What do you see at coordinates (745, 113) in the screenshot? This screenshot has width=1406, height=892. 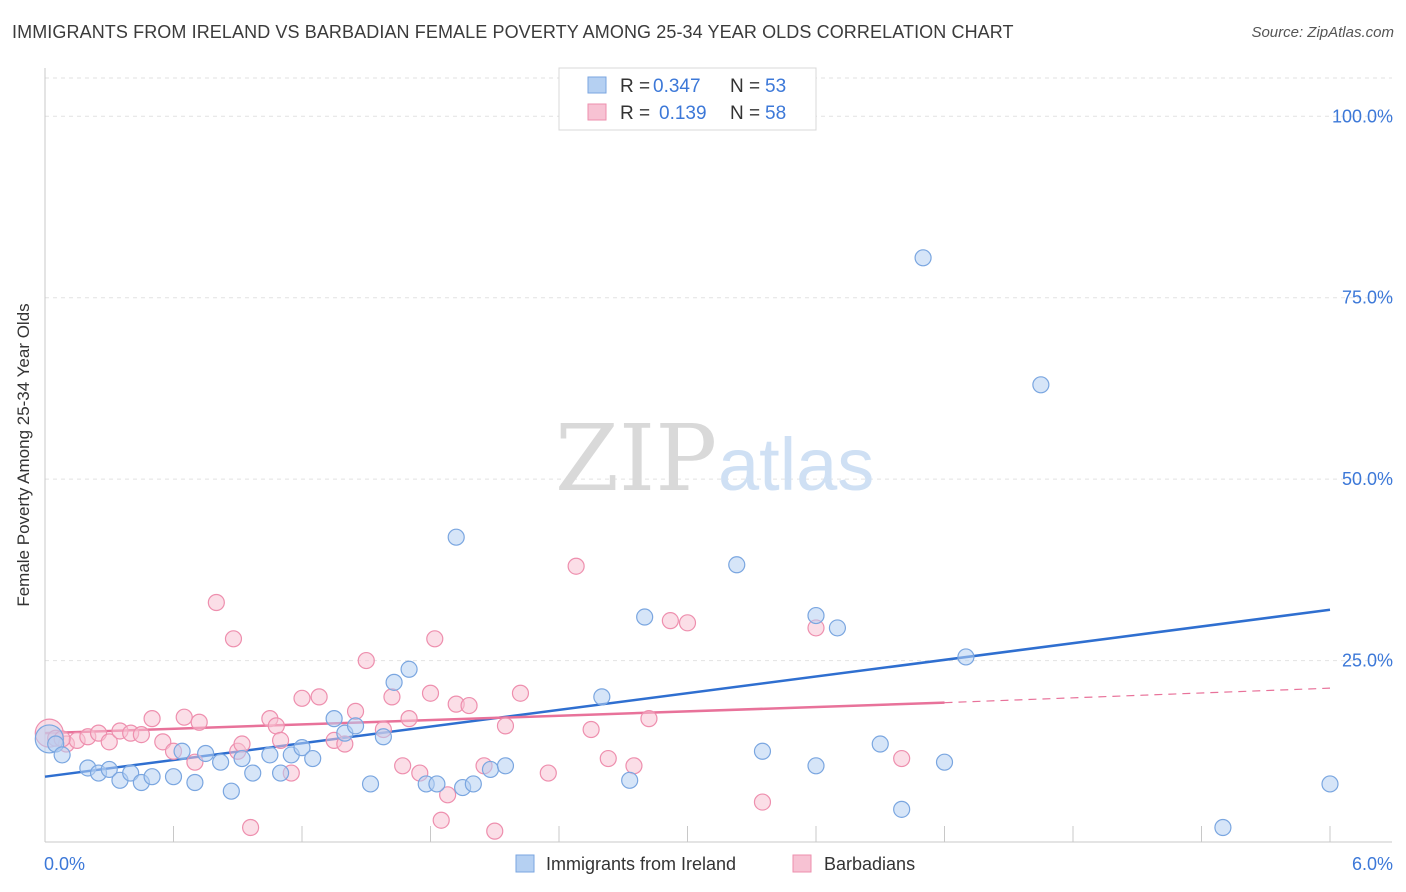 I see `legend-n-label-2: N =` at bounding box center [745, 113].